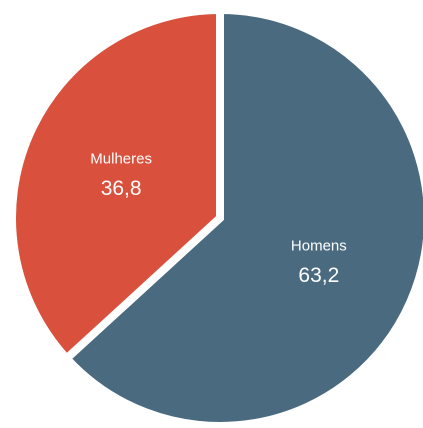 This screenshot has height=428, width=423. I want to click on slice-label: Mulheres, so click(121, 158).